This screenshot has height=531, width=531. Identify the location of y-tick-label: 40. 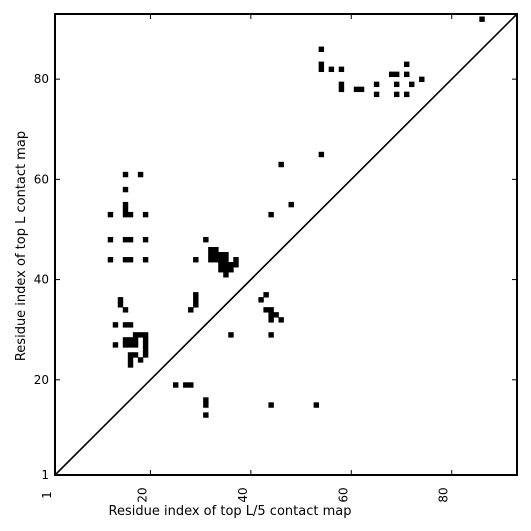
(41, 280).